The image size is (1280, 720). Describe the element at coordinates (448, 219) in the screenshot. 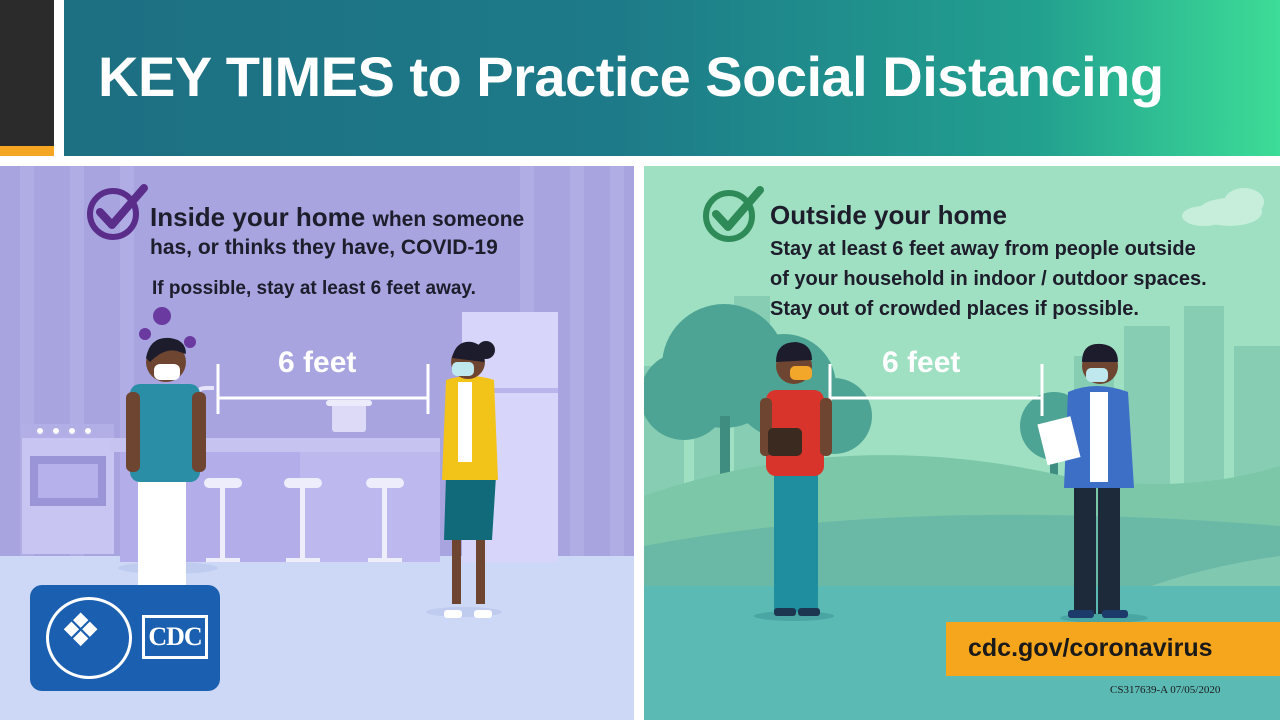

I see `inside-home-heading-suffix: when someone` at that location.